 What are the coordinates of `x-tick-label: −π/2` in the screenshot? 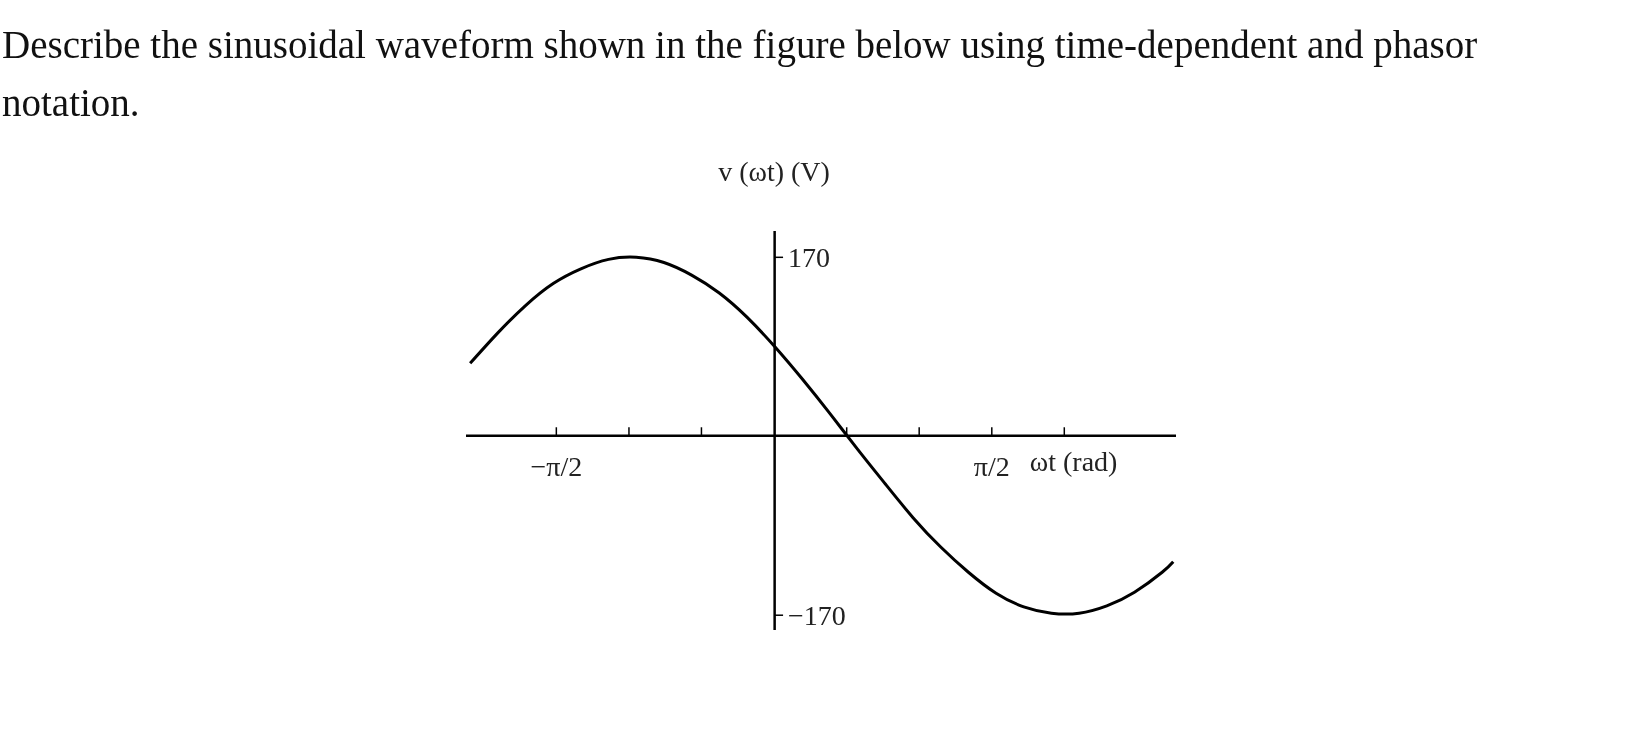 It's located at (556, 467).